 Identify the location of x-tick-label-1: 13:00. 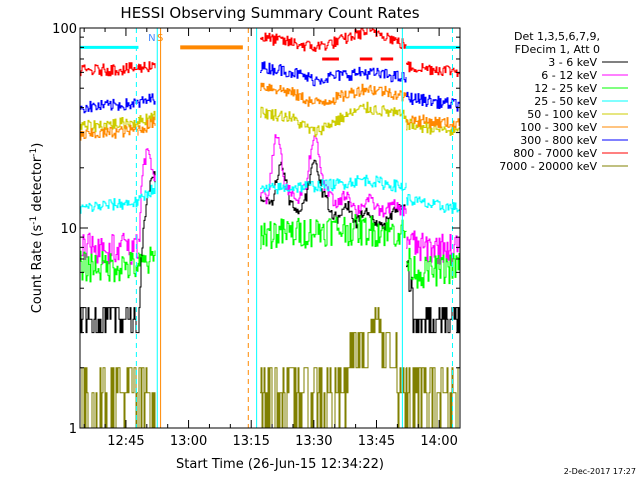
(188, 441).